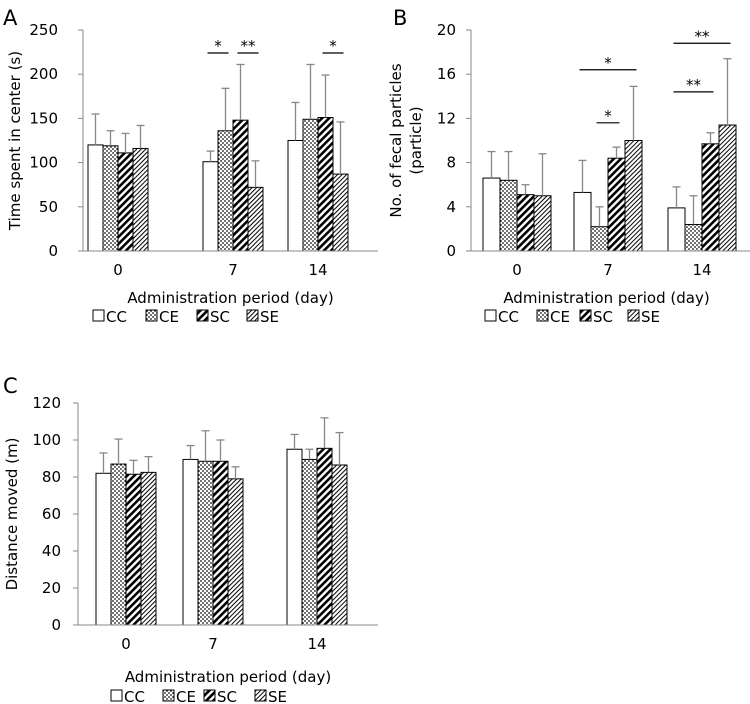  What do you see at coordinates (43, 118) in the screenshot?
I see `y-tick-label: 150` at bounding box center [43, 118].